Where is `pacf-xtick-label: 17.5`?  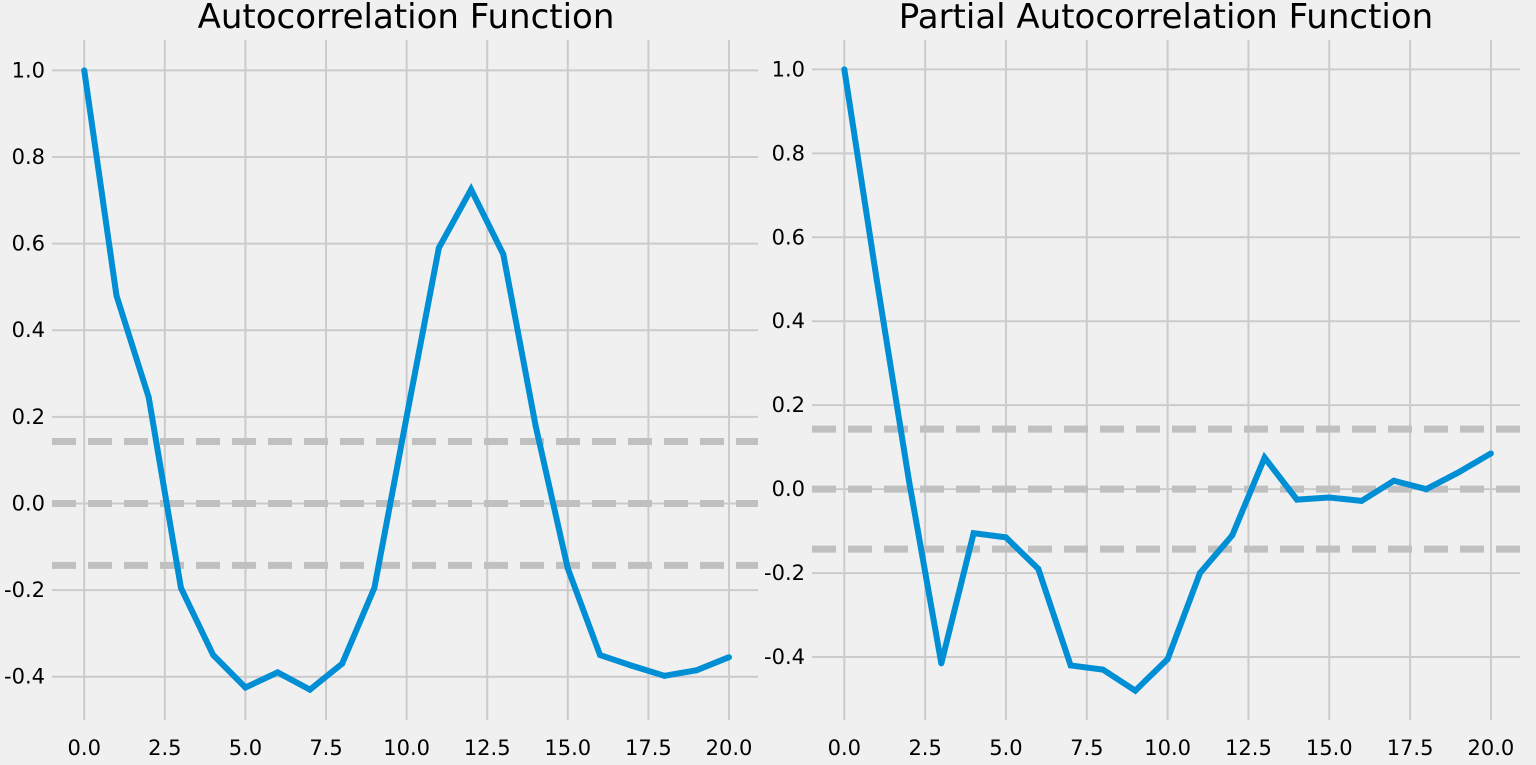
pacf-xtick-label: 17.5 is located at coordinates (1410, 748).